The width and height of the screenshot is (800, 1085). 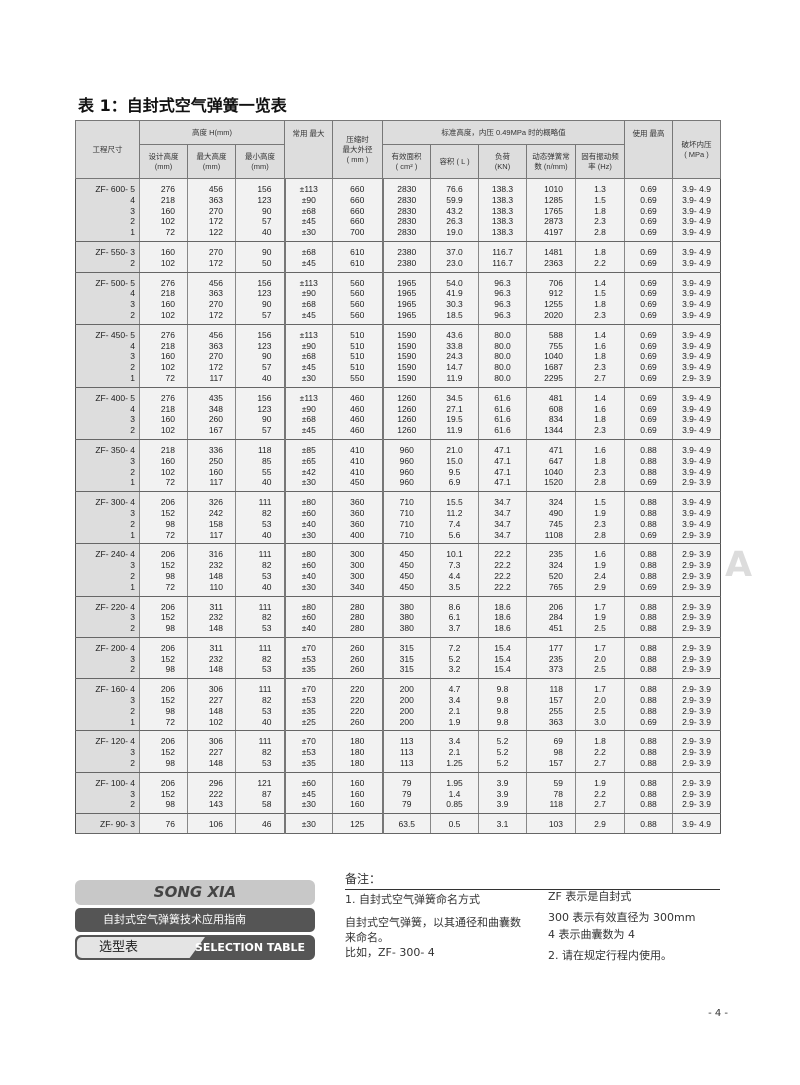 I want to click on note-1-example: 比如，ZF- 300- 4, so click(x=390, y=952).